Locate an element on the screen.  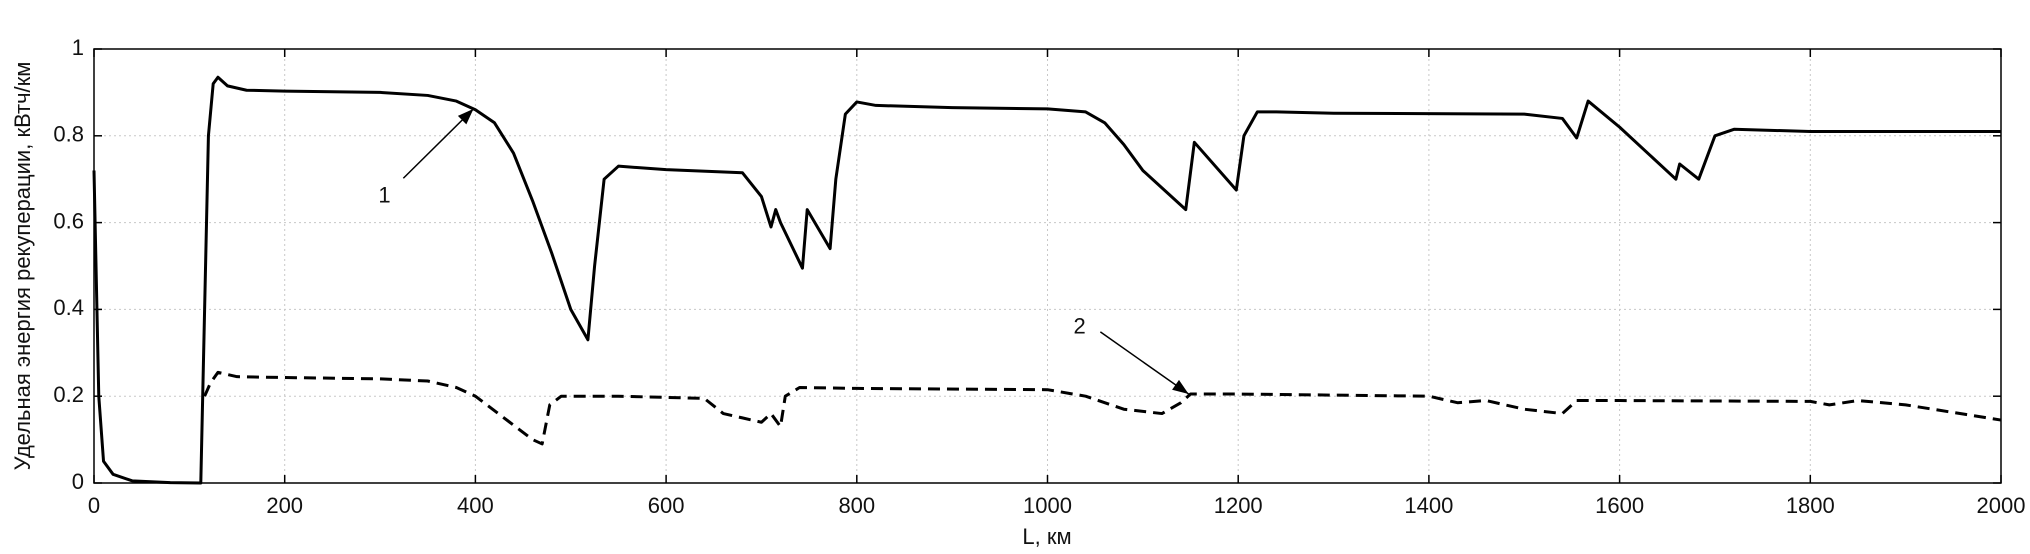
y-tick-label: 1 is located at coordinates (78, 47).